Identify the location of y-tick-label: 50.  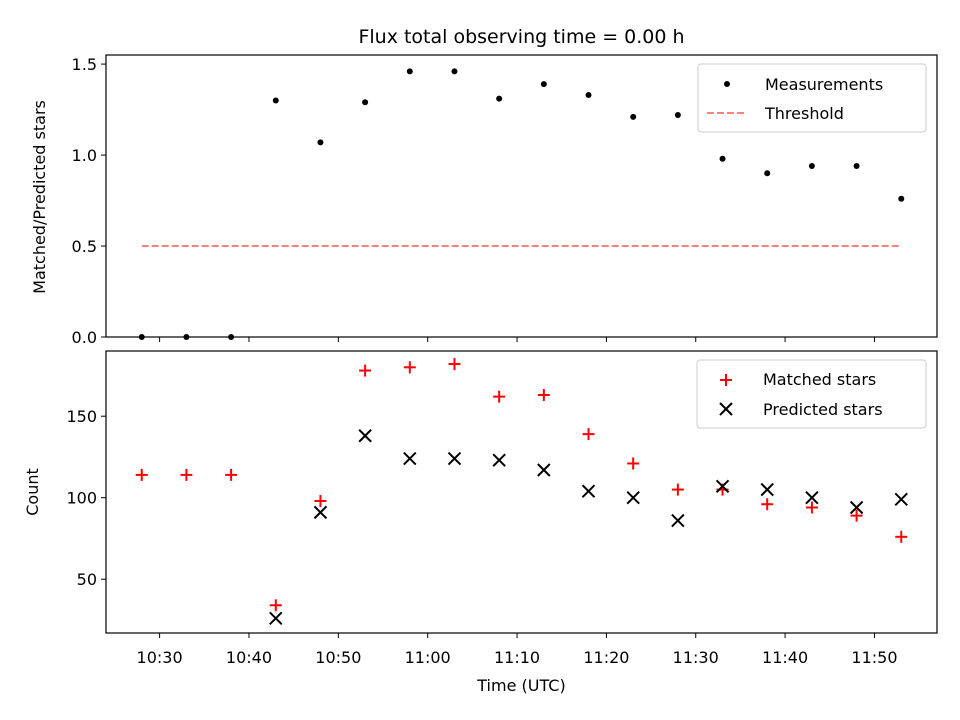
(87, 579).